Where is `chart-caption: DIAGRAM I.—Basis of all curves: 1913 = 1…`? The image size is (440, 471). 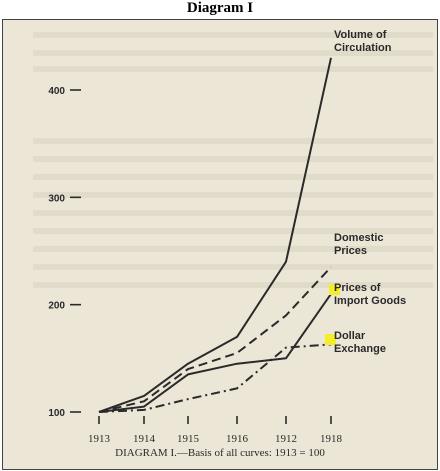
chart-caption: DIAGRAM I.—Basis of all curves: 1913 = 1… is located at coordinates (220, 453).